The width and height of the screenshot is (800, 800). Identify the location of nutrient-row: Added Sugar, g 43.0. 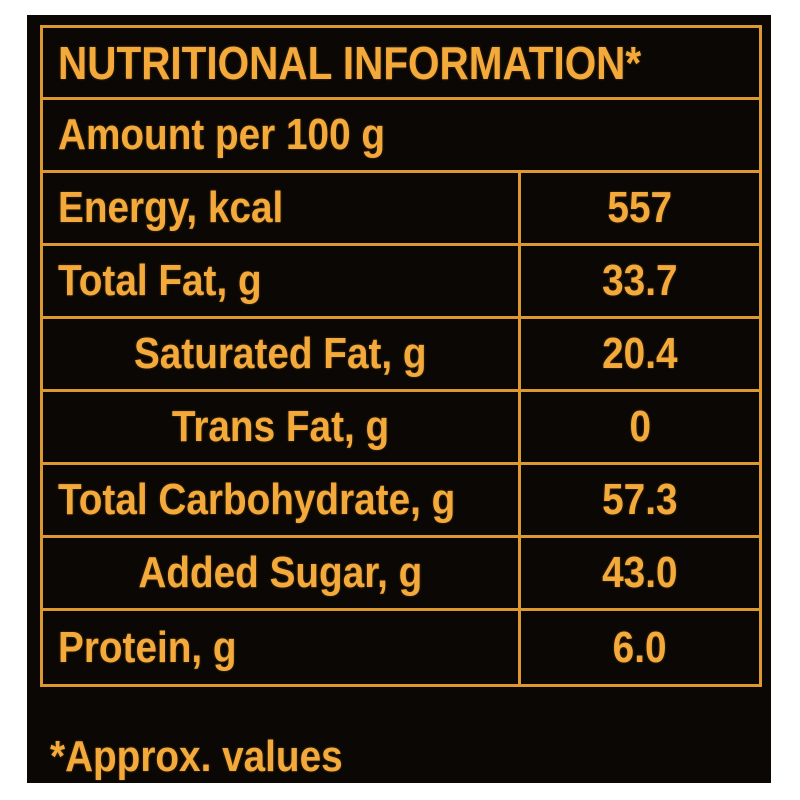
(401, 574).